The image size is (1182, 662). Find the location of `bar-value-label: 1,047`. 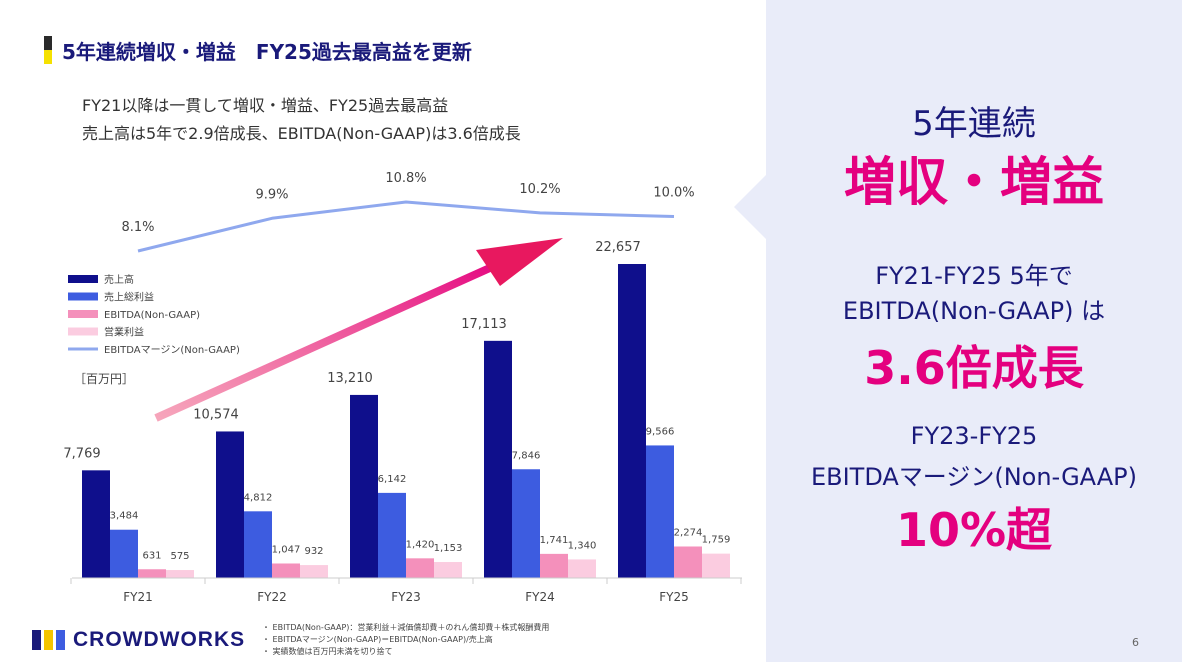

bar-value-label: 1,047 is located at coordinates (286, 549).